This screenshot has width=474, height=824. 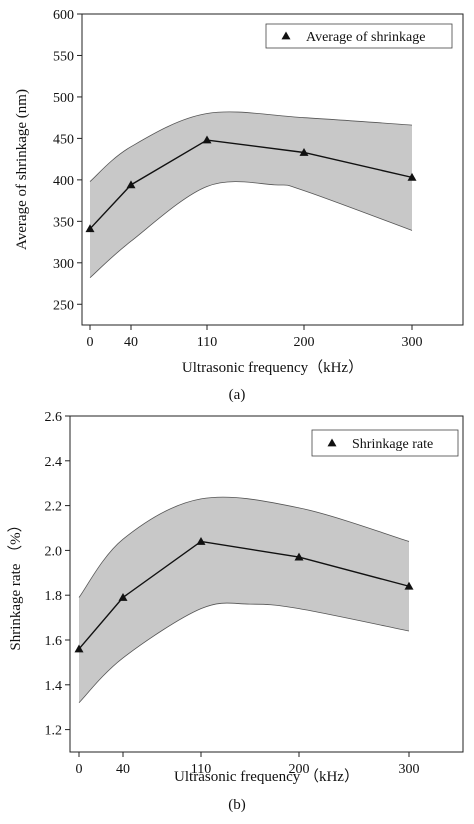 I want to click on y-tick-label: 600, so click(x=63, y=15).